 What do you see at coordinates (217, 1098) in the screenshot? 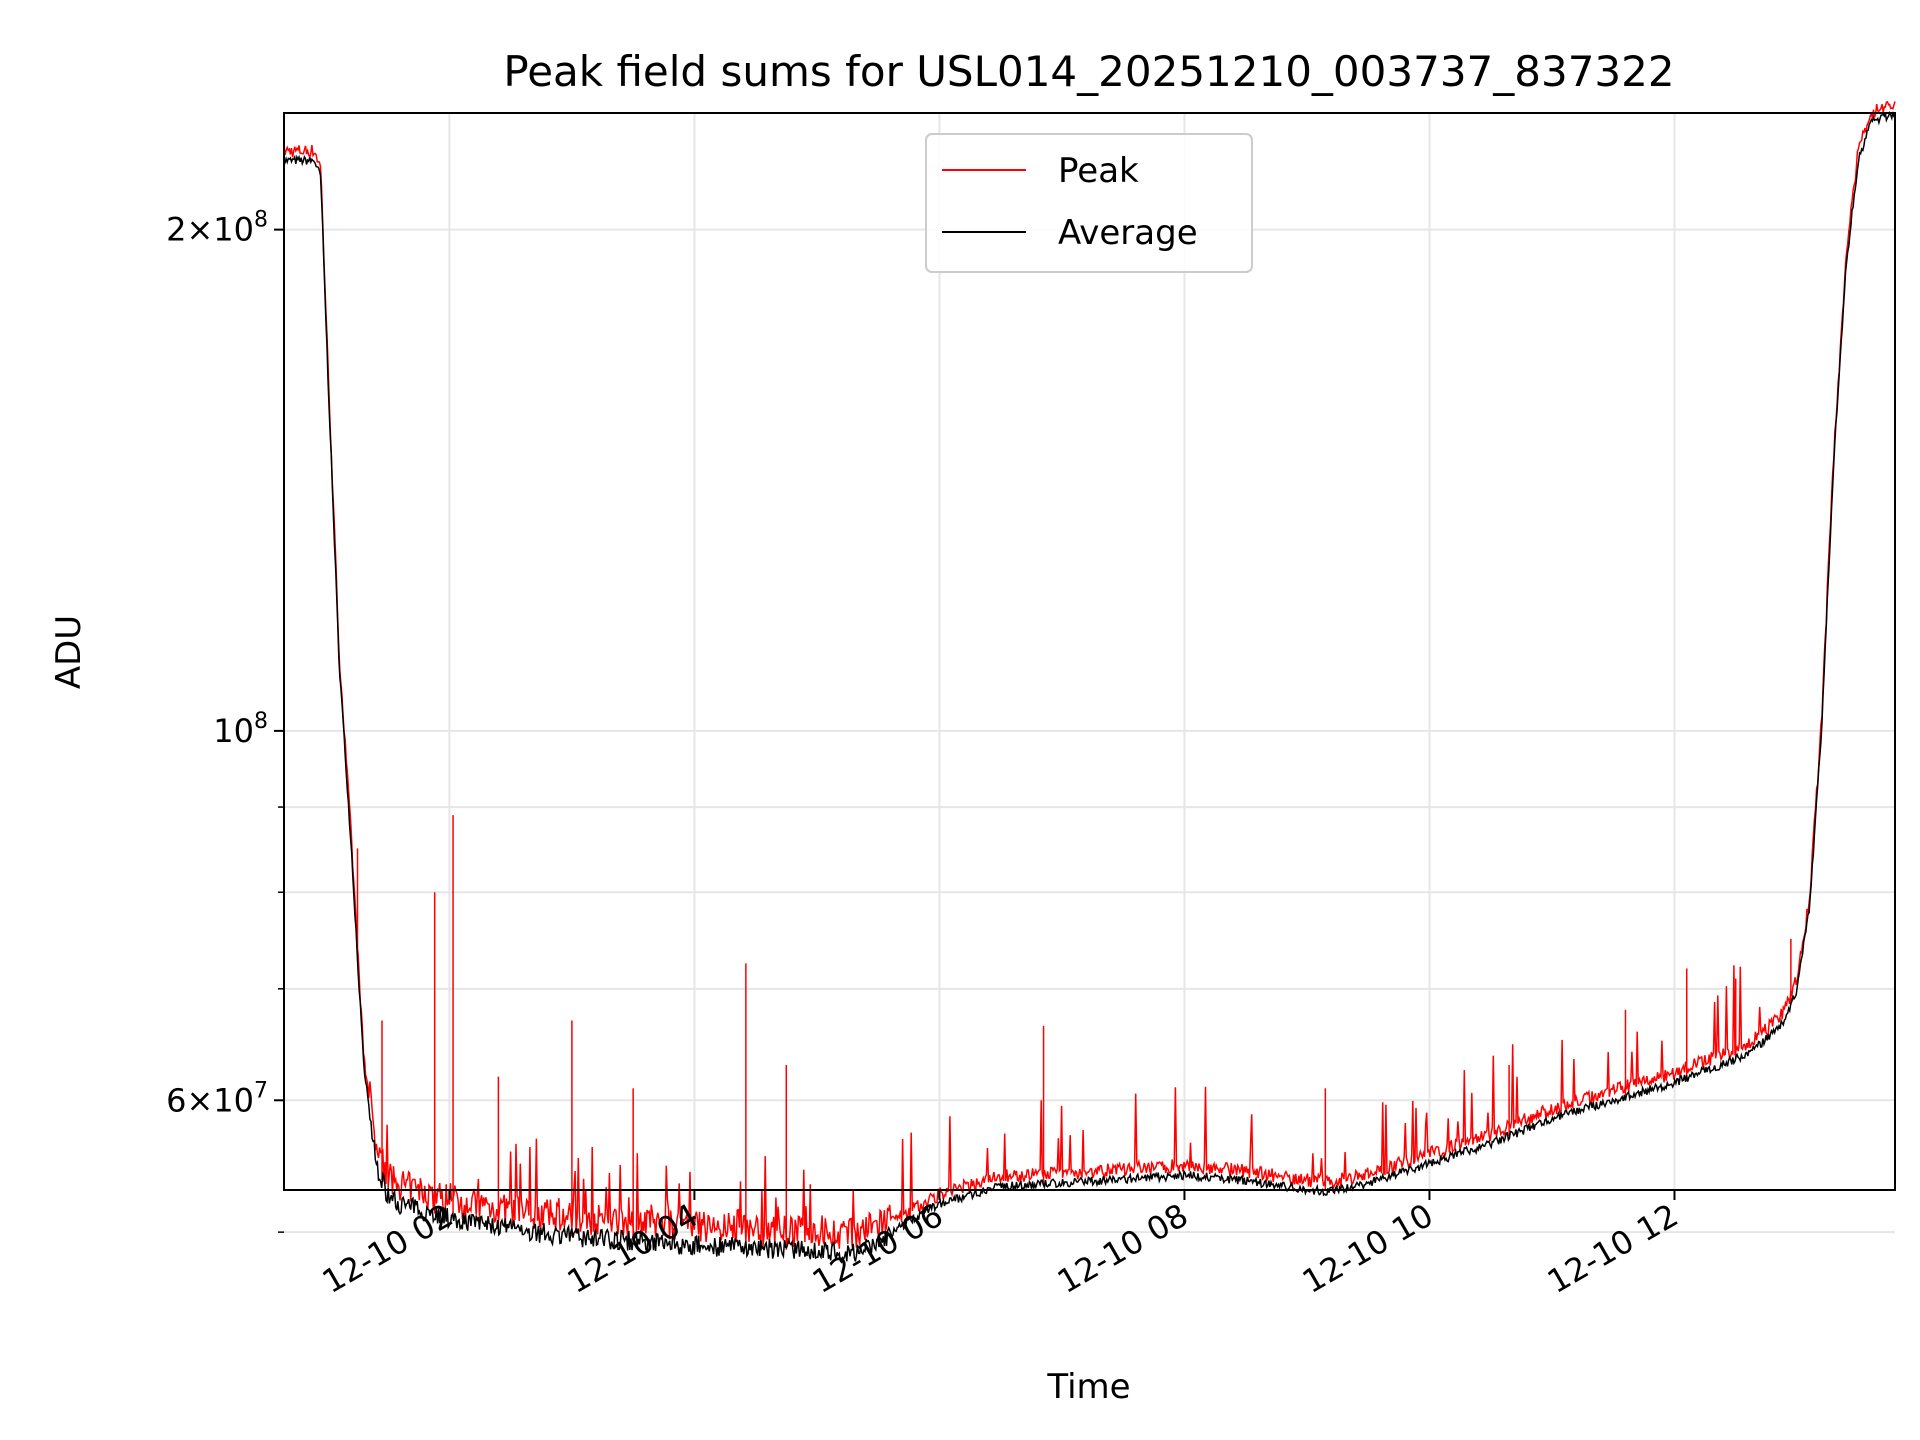
I see `y-tick-label: 6×107` at bounding box center [217, 1098].